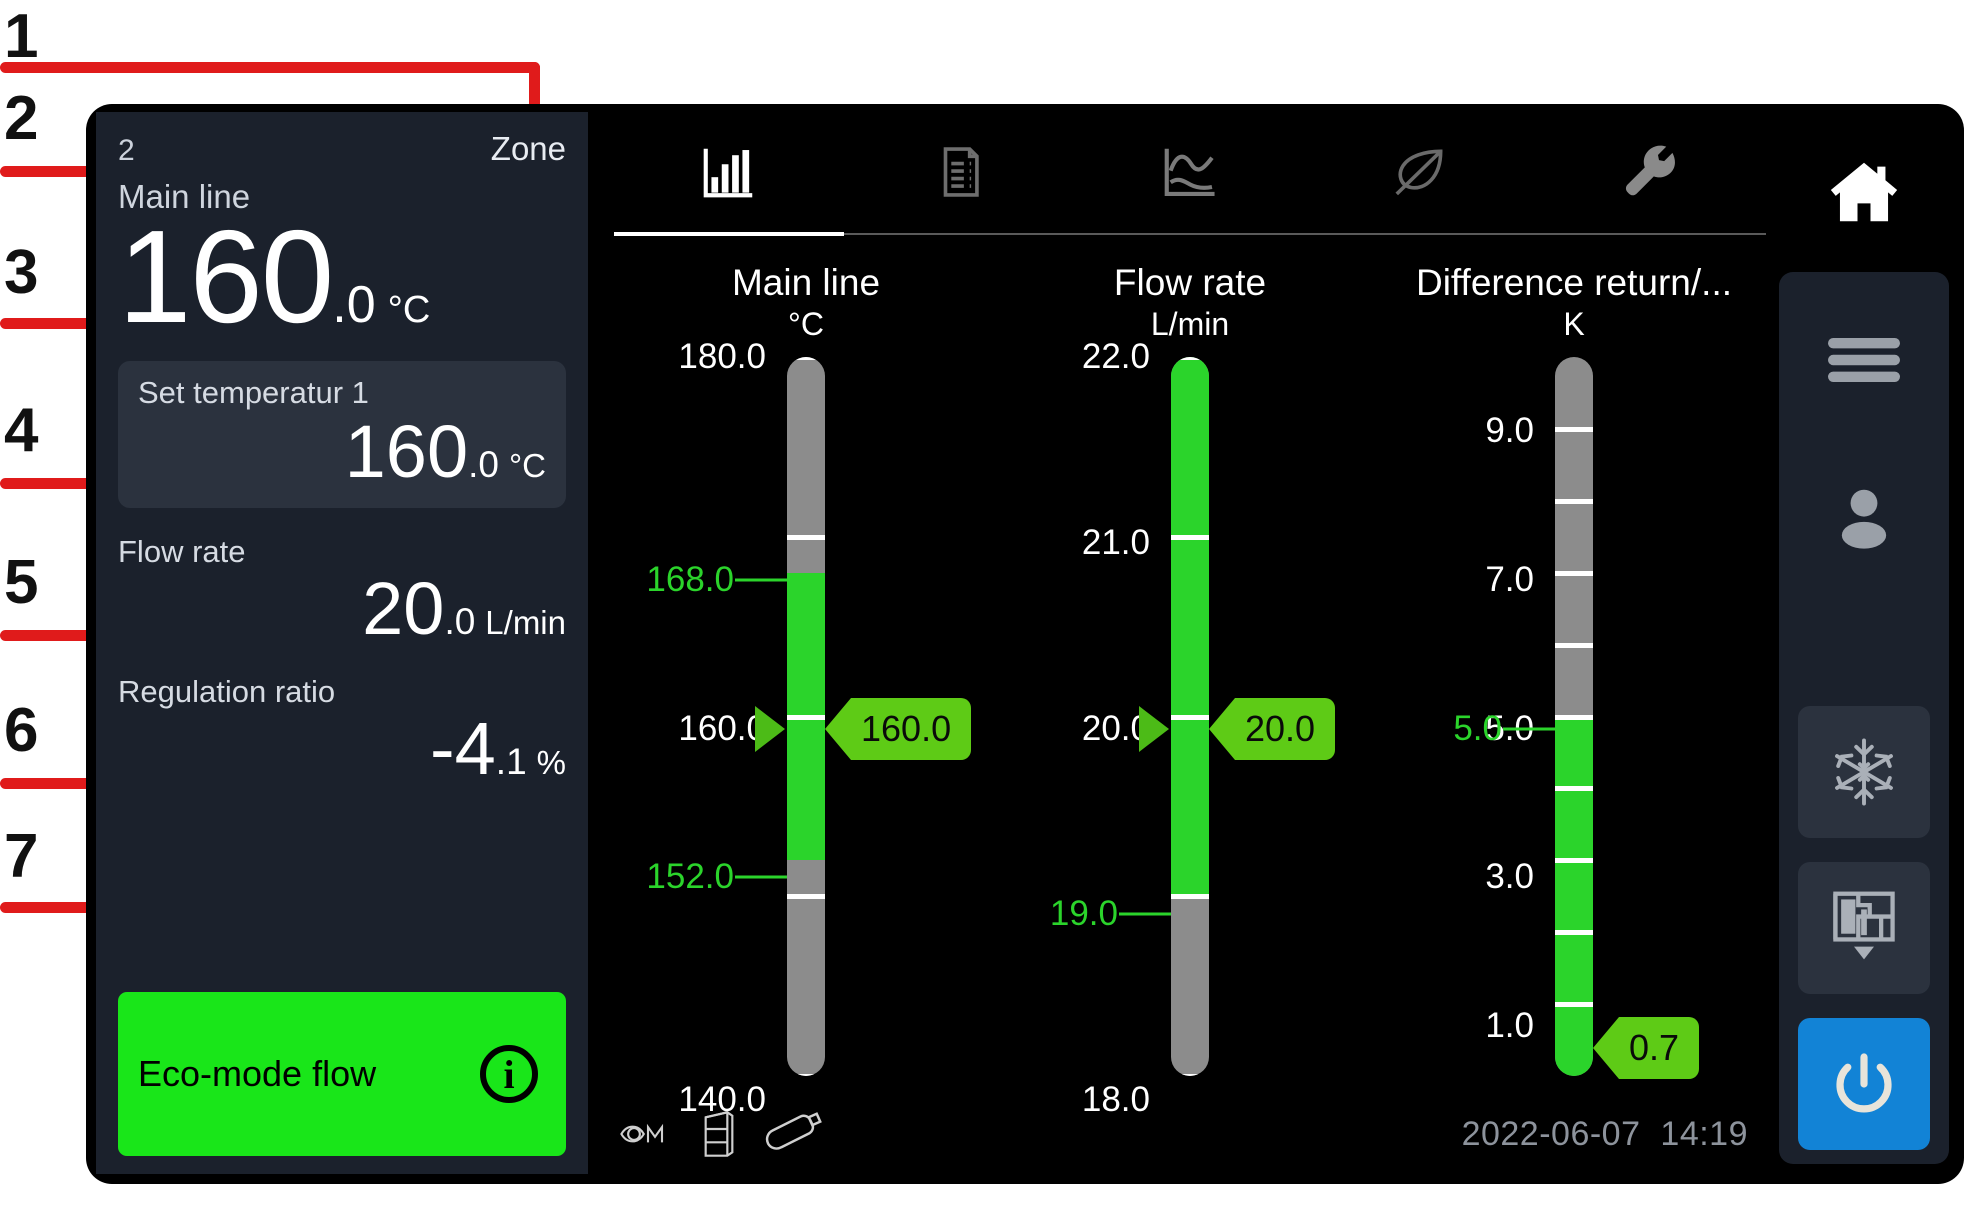  Describe the element at coordinates (126, 150) in the screenshot. I see `zone-number: 2` at that location.